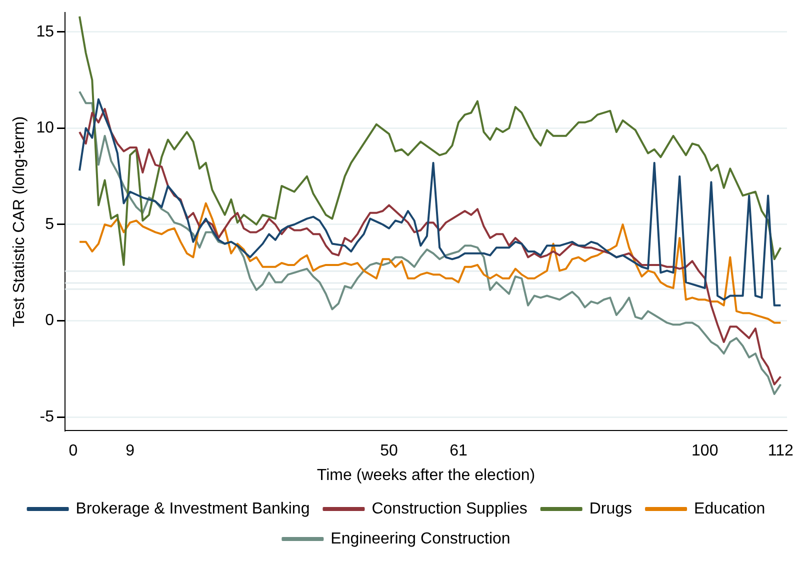 This screenshot has height=563, width=803. Describe the element at coordinates (426, 475) in the screenshot. I see `x-axis-title: Time (weeks after the election)` at that location.